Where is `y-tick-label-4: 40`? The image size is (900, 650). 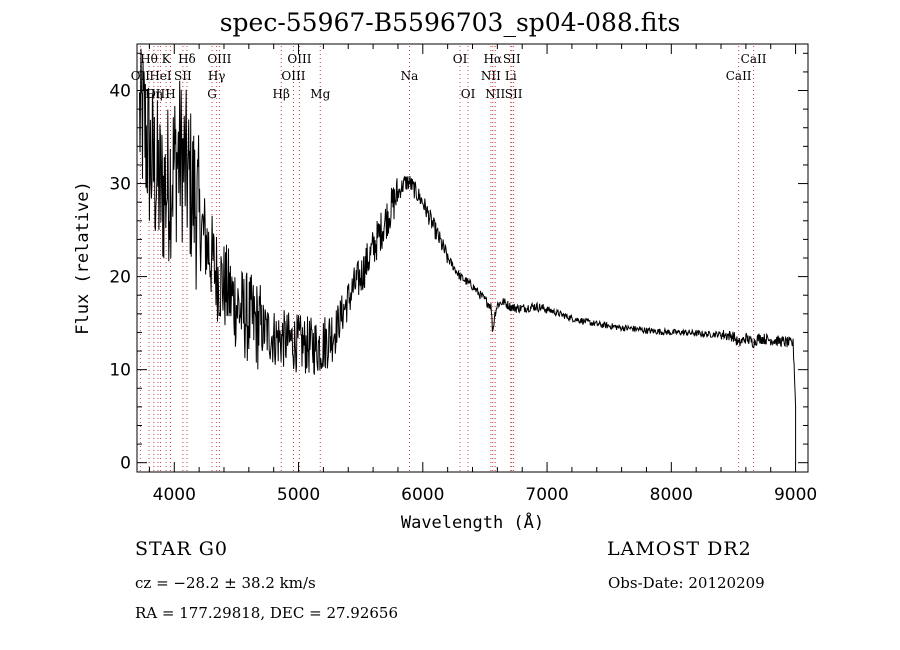
y-tick-label-4: 40 is located at coordinates (120, 92).